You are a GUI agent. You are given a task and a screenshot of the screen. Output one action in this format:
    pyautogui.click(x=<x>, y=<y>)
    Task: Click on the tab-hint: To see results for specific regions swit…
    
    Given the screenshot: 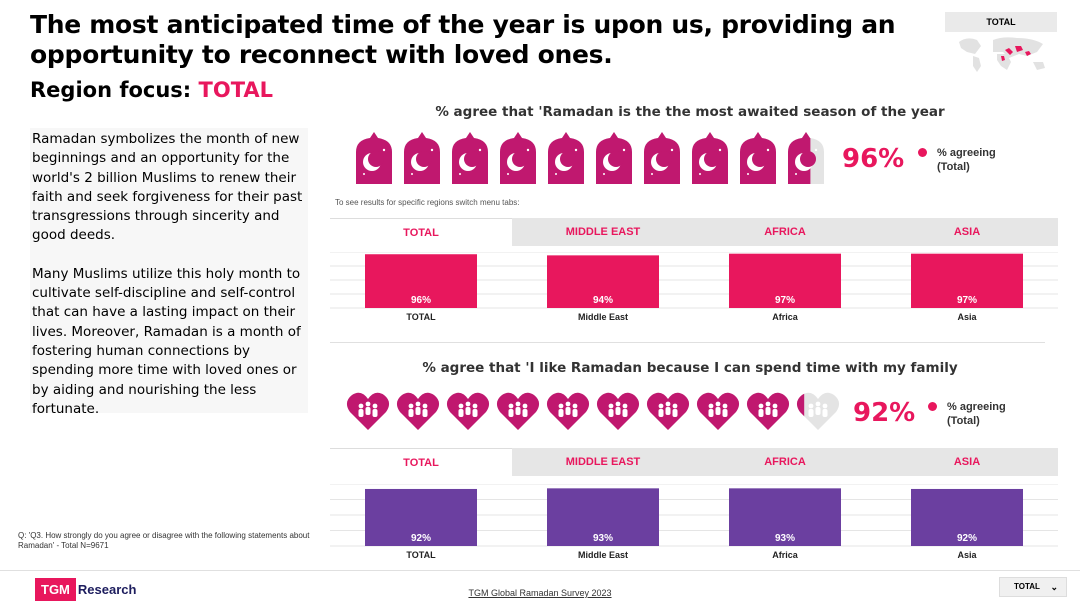 What is the action you would take?
    pyautogui.click(x=427, y=202)
    